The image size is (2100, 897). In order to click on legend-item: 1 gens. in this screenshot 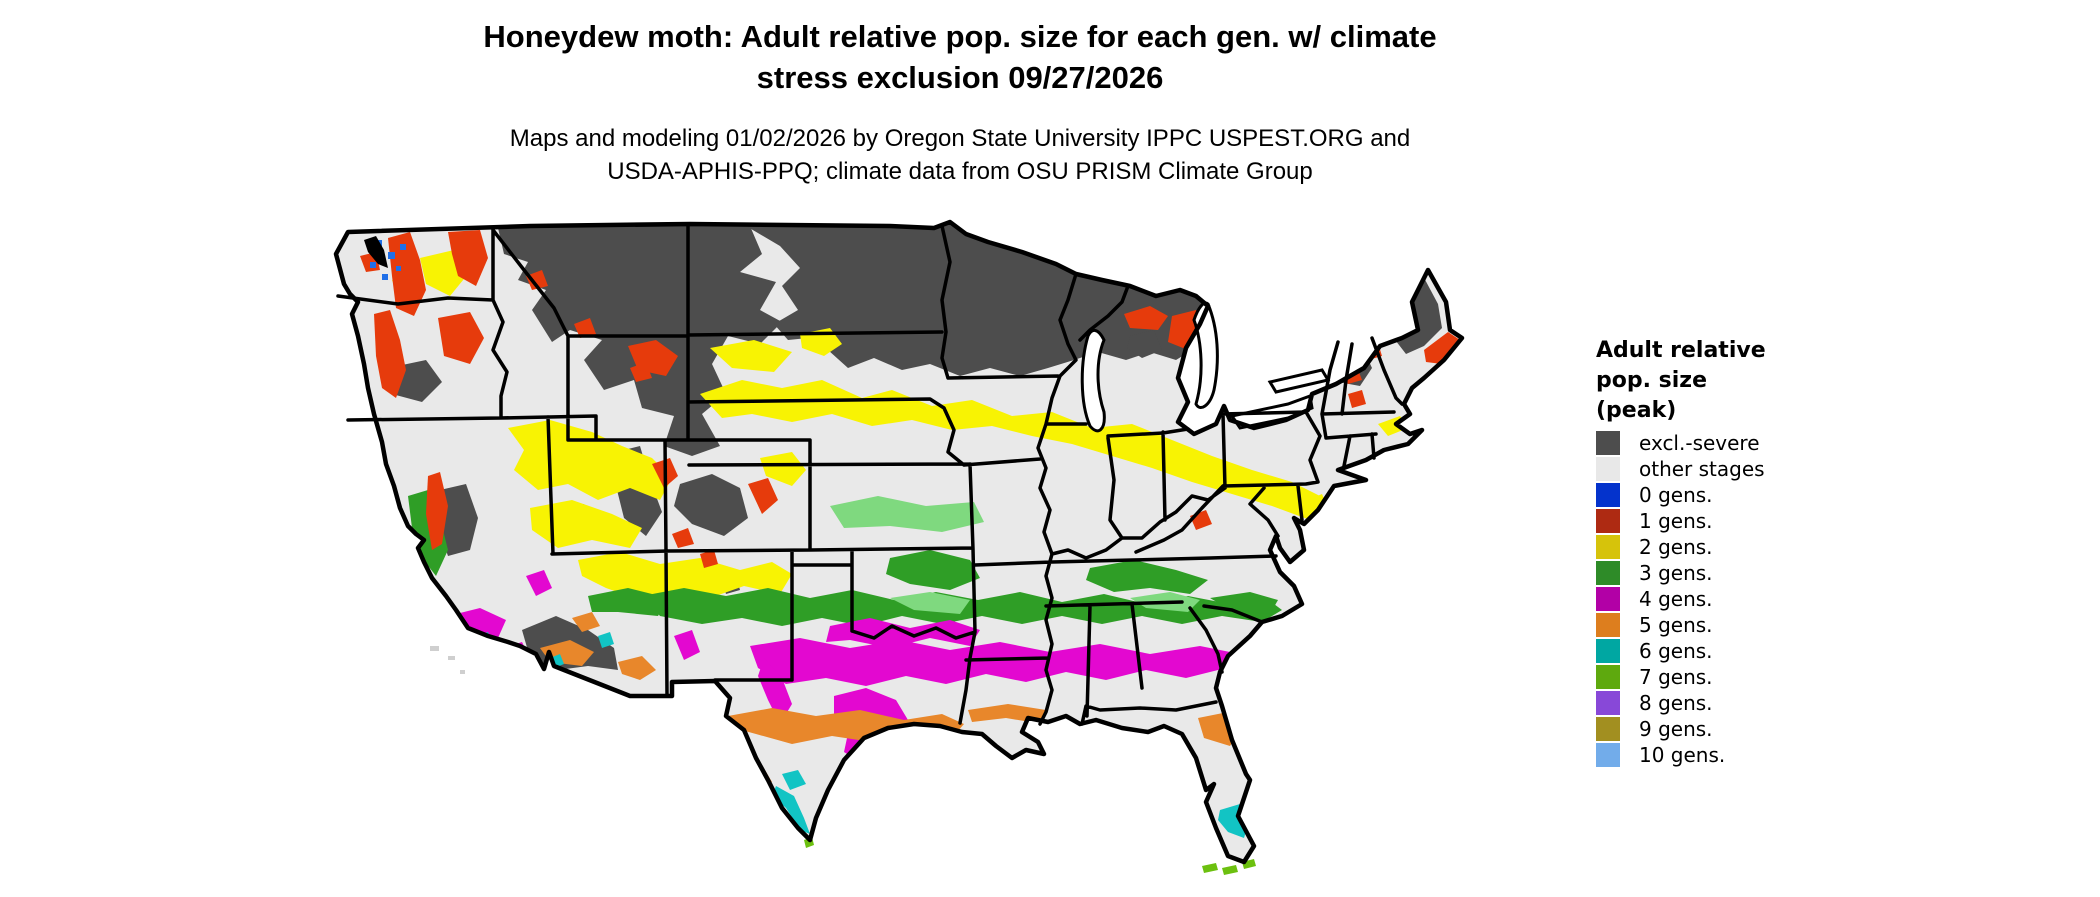, I will do `click(1746, 521)`.